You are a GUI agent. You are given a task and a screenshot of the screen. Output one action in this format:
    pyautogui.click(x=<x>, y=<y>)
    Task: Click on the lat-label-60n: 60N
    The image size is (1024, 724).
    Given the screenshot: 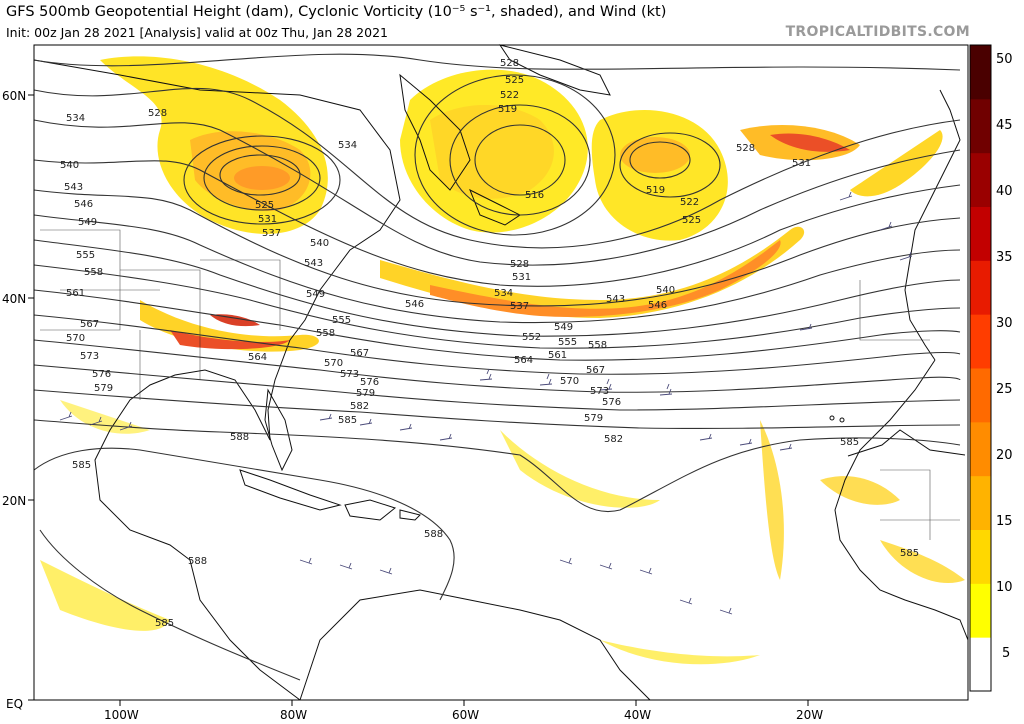 What is the action you would take?
    pyautogui.click(x=14, y=96)
    